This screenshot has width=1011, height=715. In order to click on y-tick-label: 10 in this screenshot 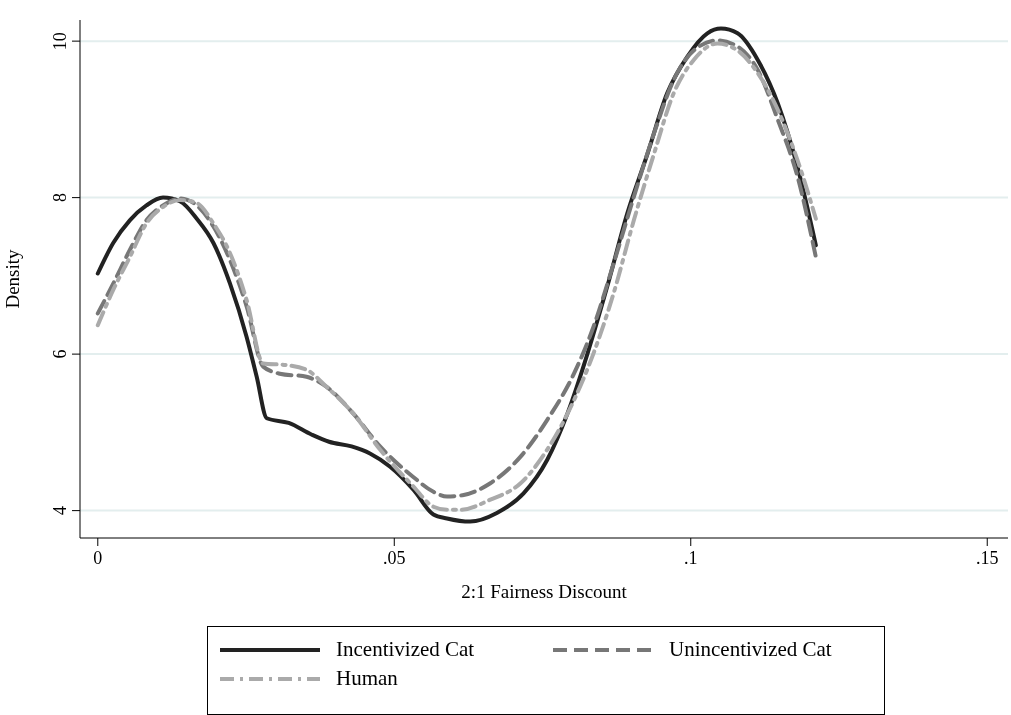, I will do `click(60, 41)`.